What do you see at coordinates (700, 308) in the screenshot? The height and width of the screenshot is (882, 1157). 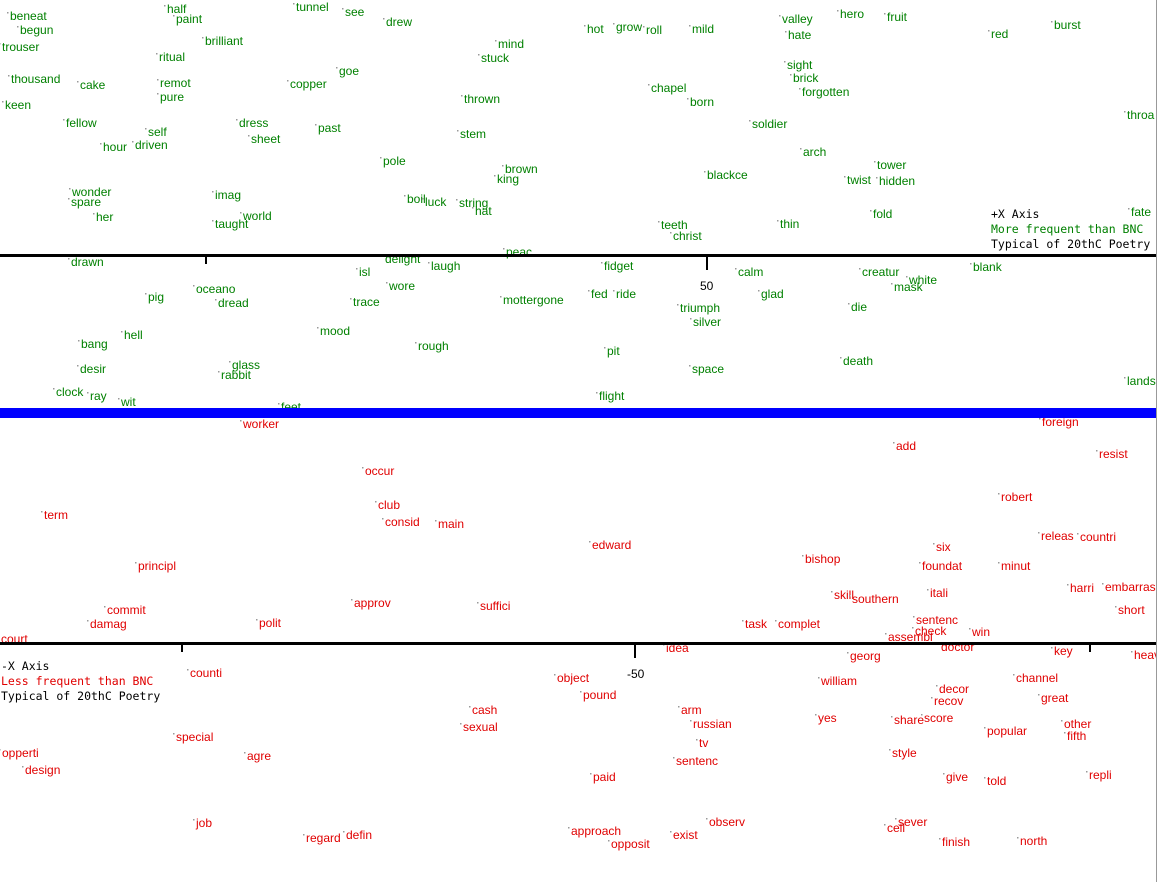 I see `more-frequent-word-label: triumph` at bounding box center [700, 308].